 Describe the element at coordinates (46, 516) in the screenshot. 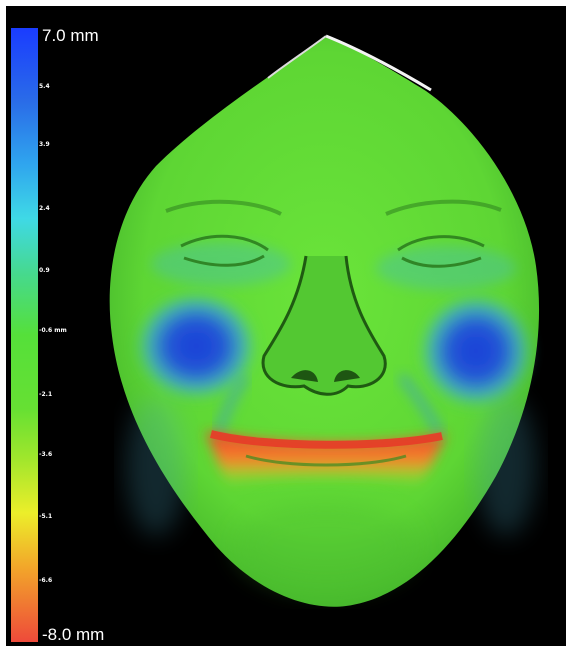

I see `scale-tick: -5.1` at that location.